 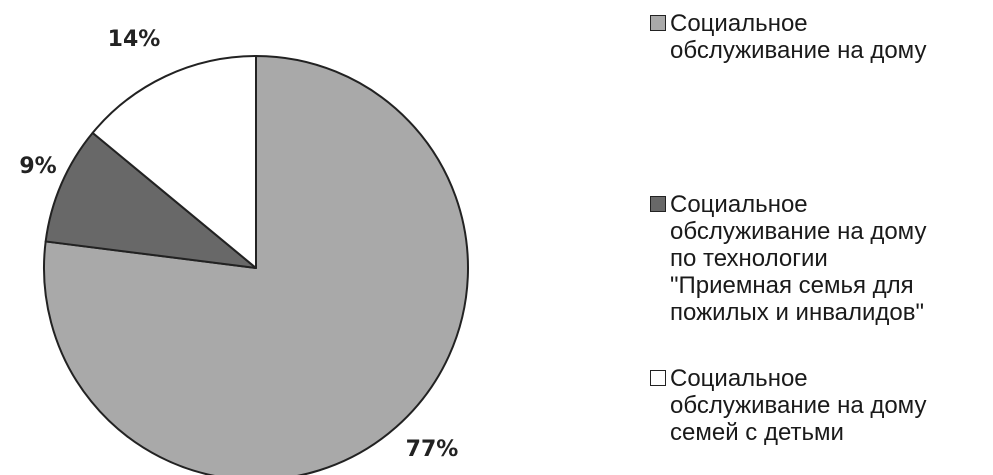 What do you see at coordinates (658, 378) in the screenshot?
I see `legend-swatch-families-with-children` at bounding box center [658, 378].